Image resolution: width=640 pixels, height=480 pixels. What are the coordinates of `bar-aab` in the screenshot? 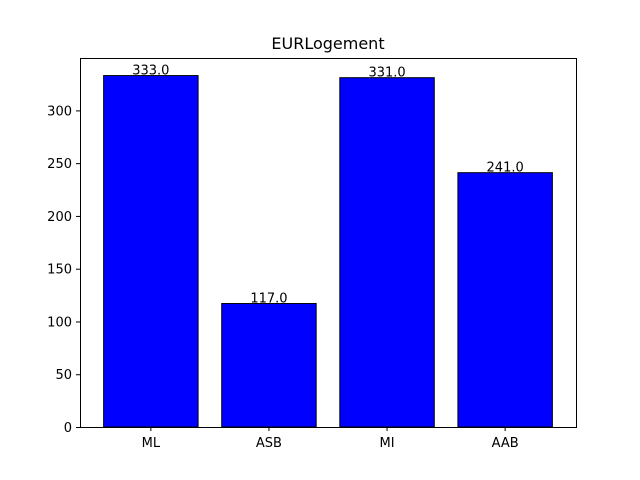 It's located at (505, 300).